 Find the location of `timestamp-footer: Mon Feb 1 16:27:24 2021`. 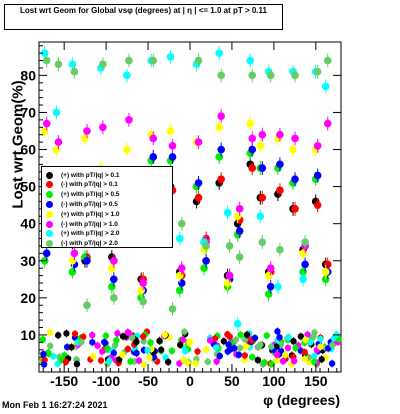

timestamp-footer: Mon Feb 1 16:27:24 2021 is located at coordinates (55, 405).